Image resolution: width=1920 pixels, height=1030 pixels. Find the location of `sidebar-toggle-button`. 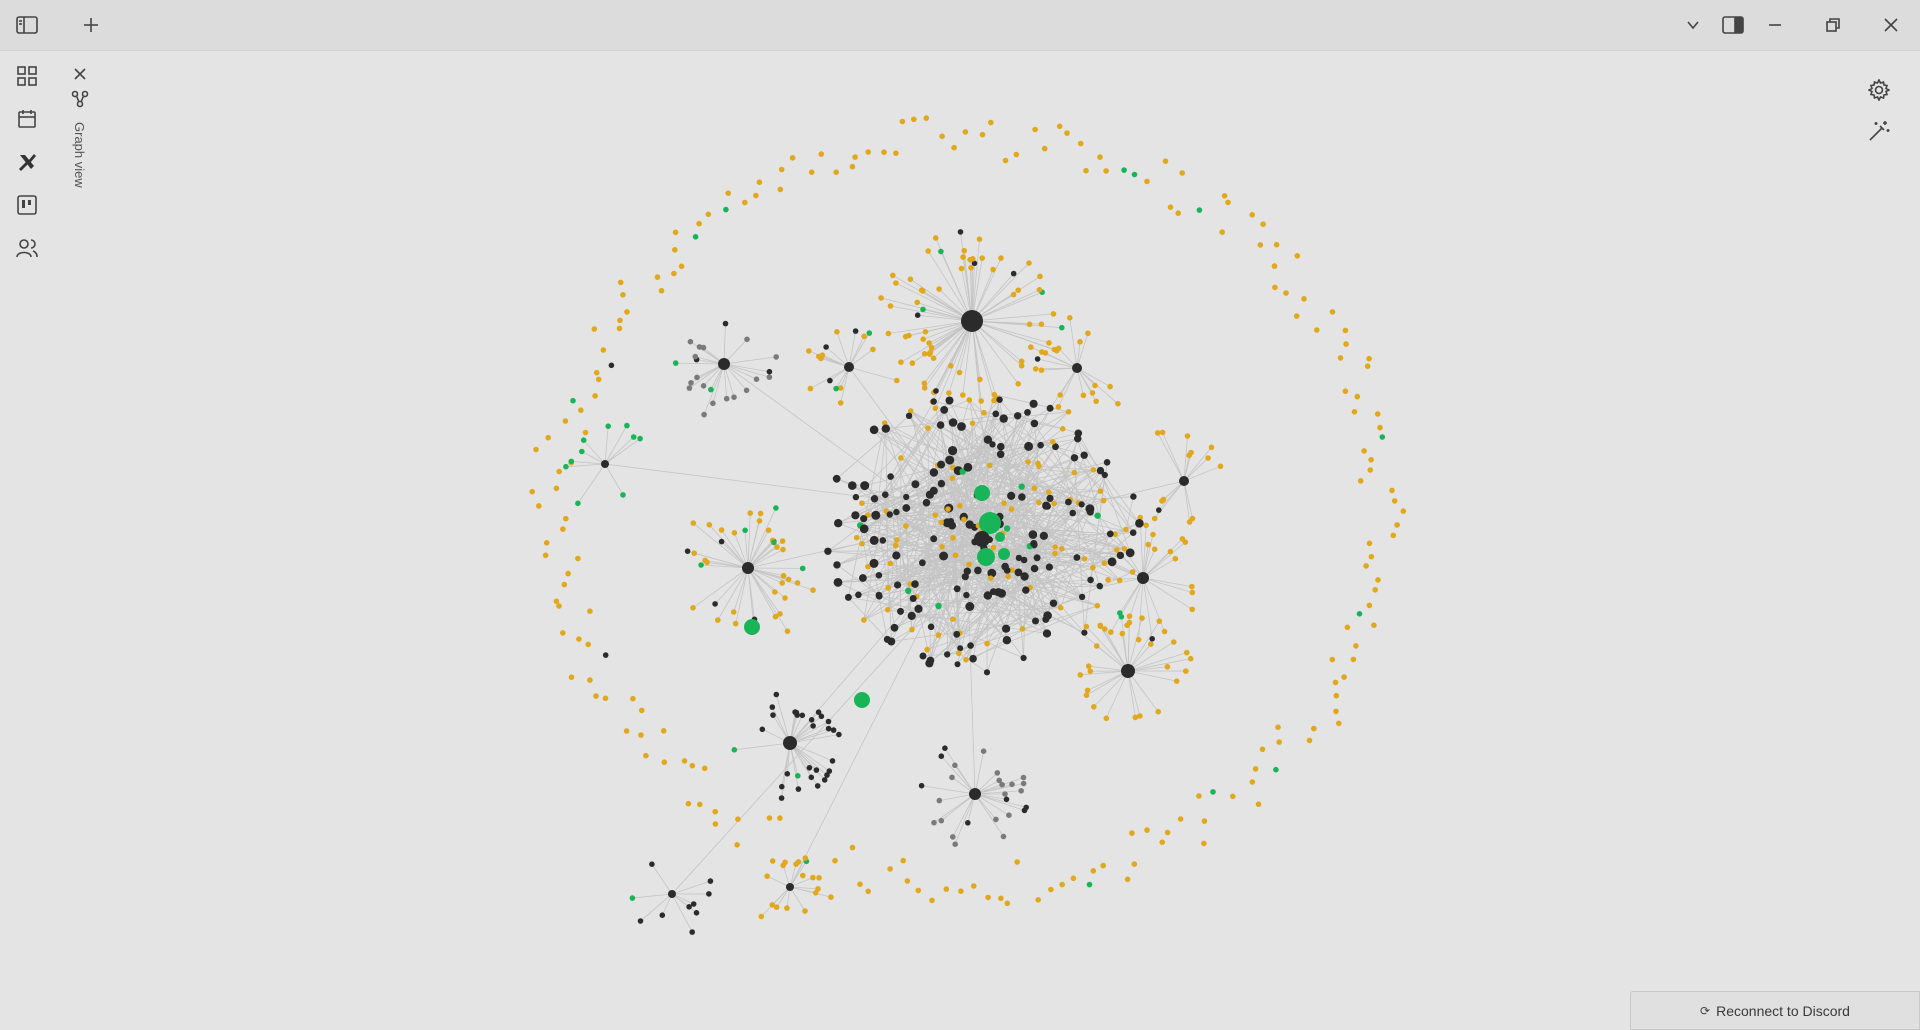

sidebar-toggle-button is located at coordinates (27, 25).